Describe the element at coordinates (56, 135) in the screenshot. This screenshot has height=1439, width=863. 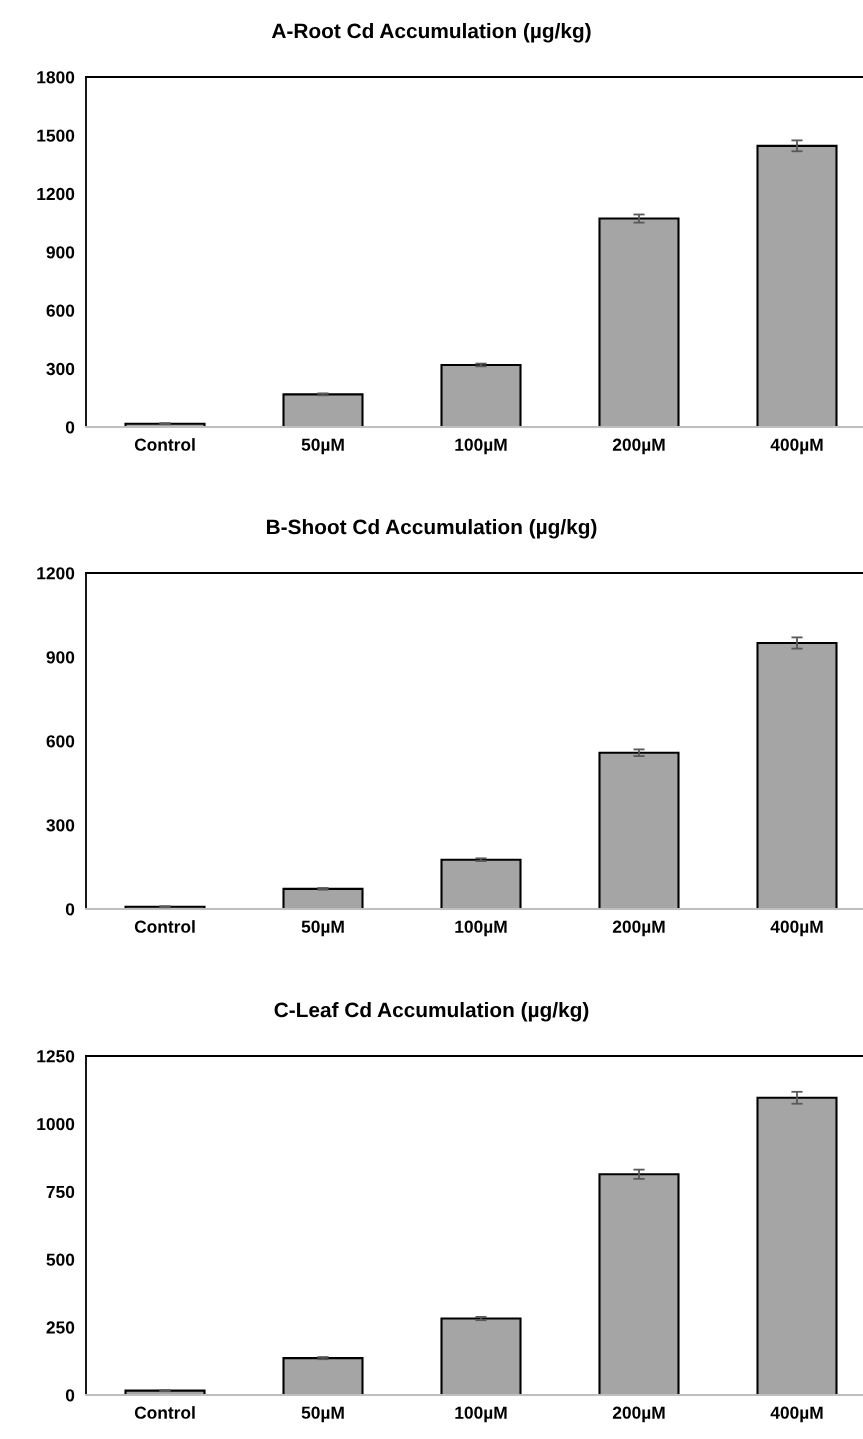
I see `y-tick-label: 1500` at that location.